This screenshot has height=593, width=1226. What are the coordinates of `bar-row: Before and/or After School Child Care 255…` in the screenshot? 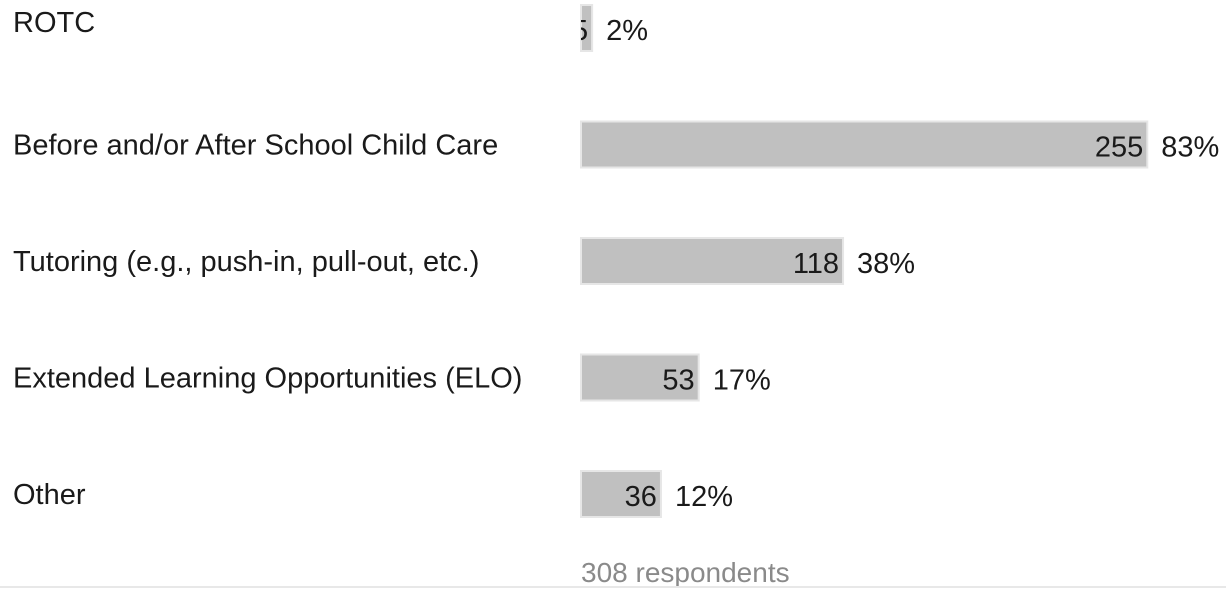 It's located at (616, 144).